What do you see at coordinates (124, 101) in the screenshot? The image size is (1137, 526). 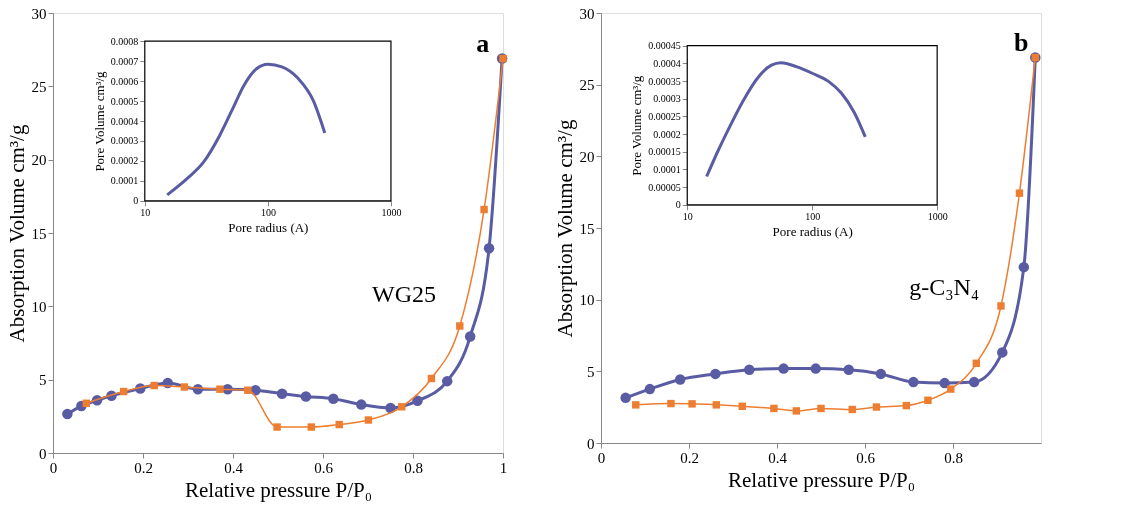 I see `y-tick-label: 0.0005` at bounding box center [124, 101].